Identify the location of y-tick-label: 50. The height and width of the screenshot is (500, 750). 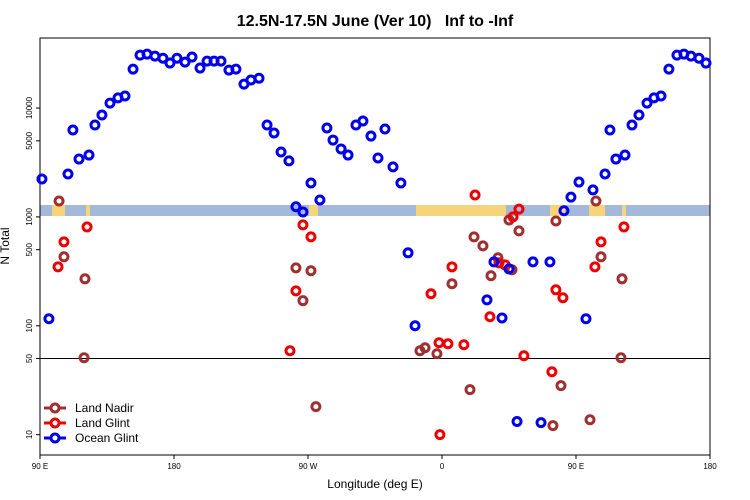
(29, 358).